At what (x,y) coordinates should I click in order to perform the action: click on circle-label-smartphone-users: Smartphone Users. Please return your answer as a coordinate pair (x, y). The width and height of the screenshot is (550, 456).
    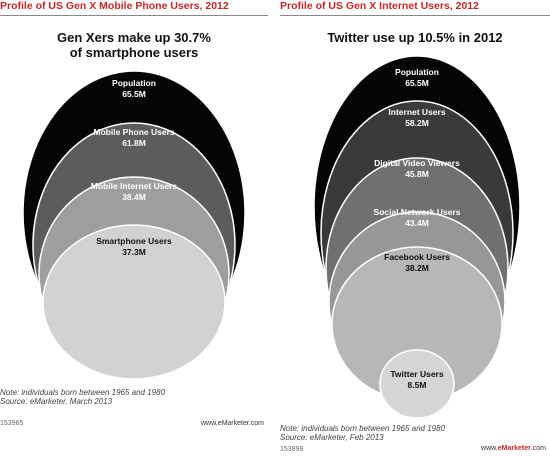
    Looking at the image, I should click on (134, 241).